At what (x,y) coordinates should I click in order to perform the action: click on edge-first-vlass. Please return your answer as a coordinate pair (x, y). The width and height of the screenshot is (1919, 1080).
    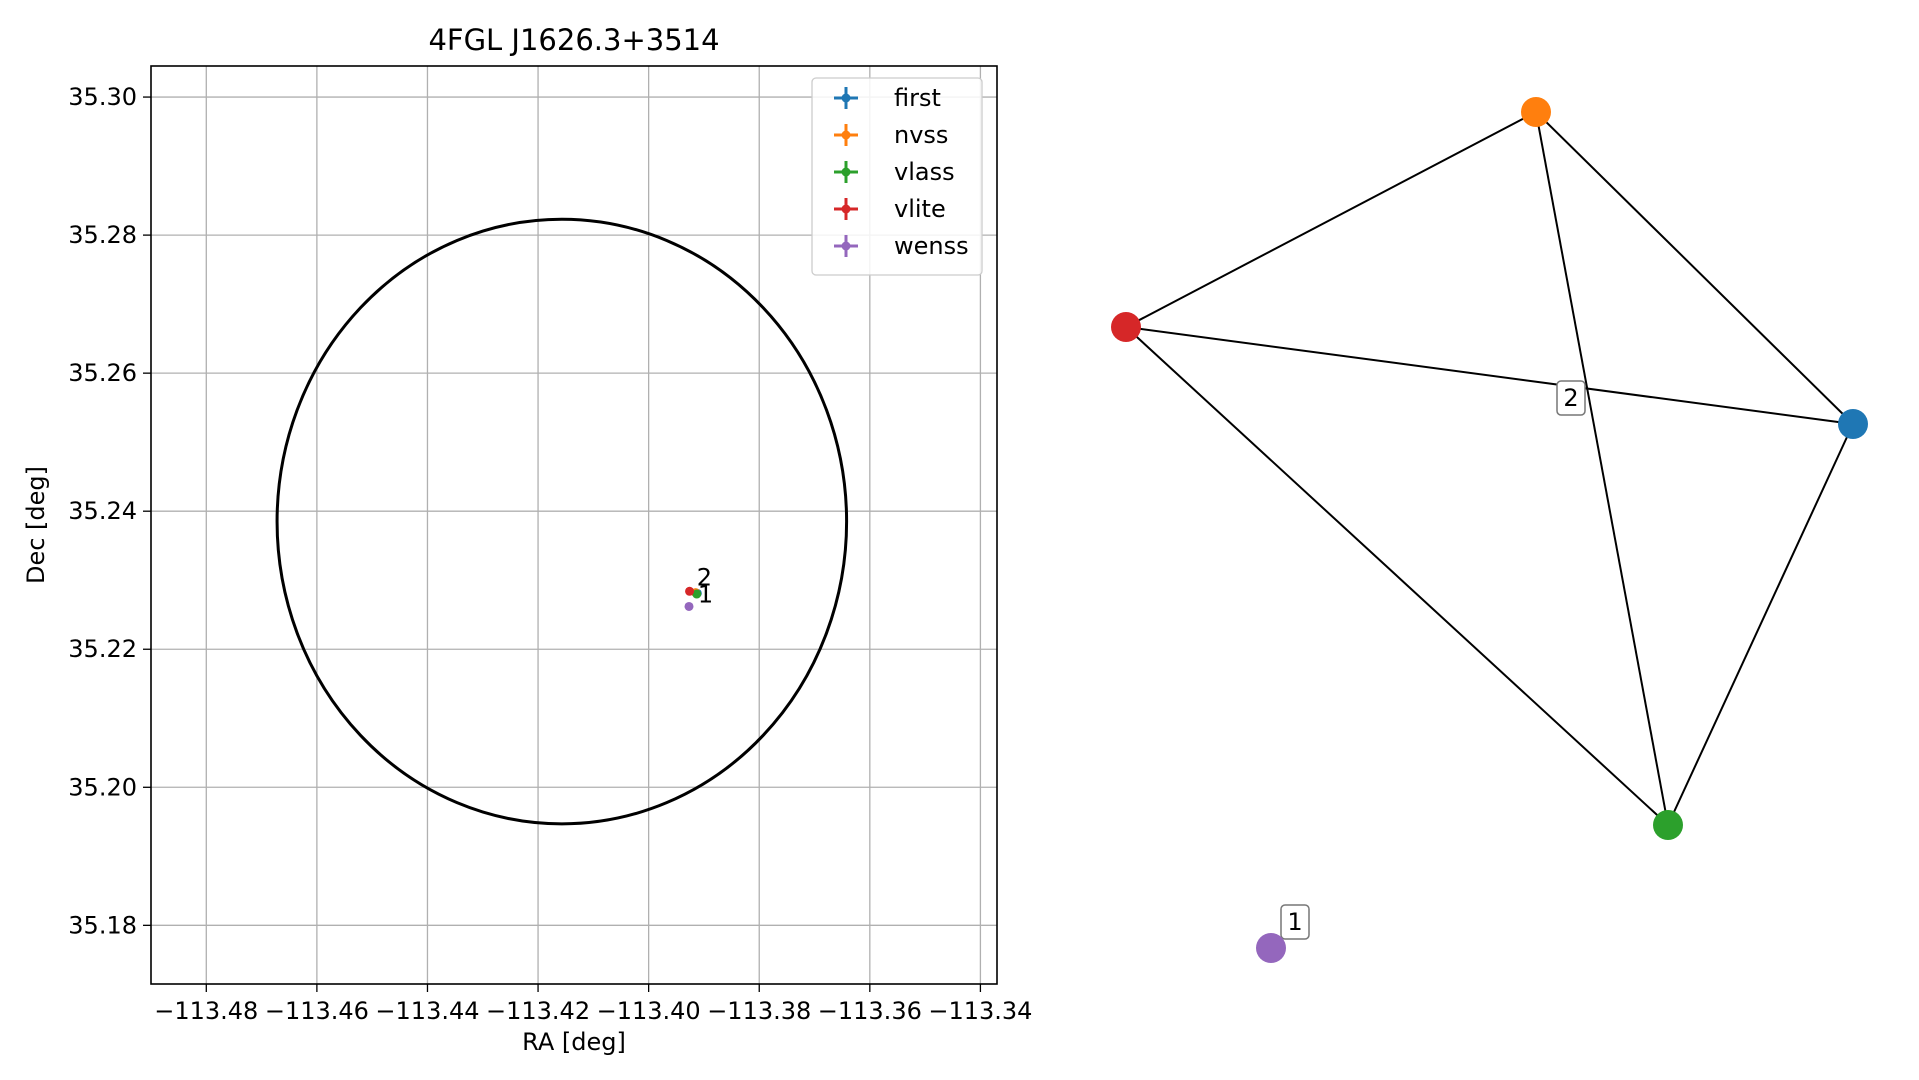
    Looking at the image, I should click on (1760, 624).